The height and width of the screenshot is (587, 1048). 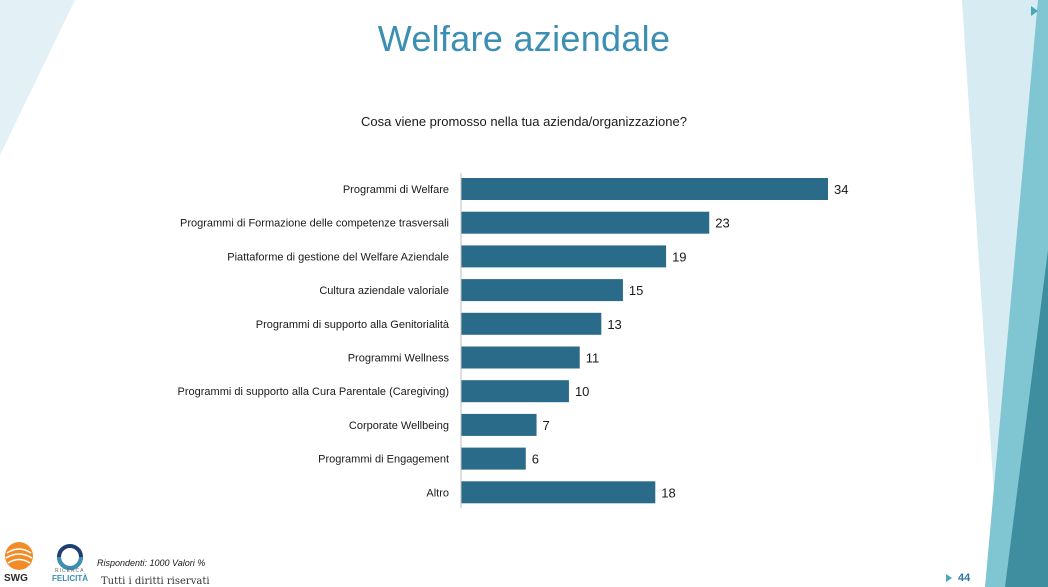 I want to click on value-label: 34, so click(x=841, y=189).